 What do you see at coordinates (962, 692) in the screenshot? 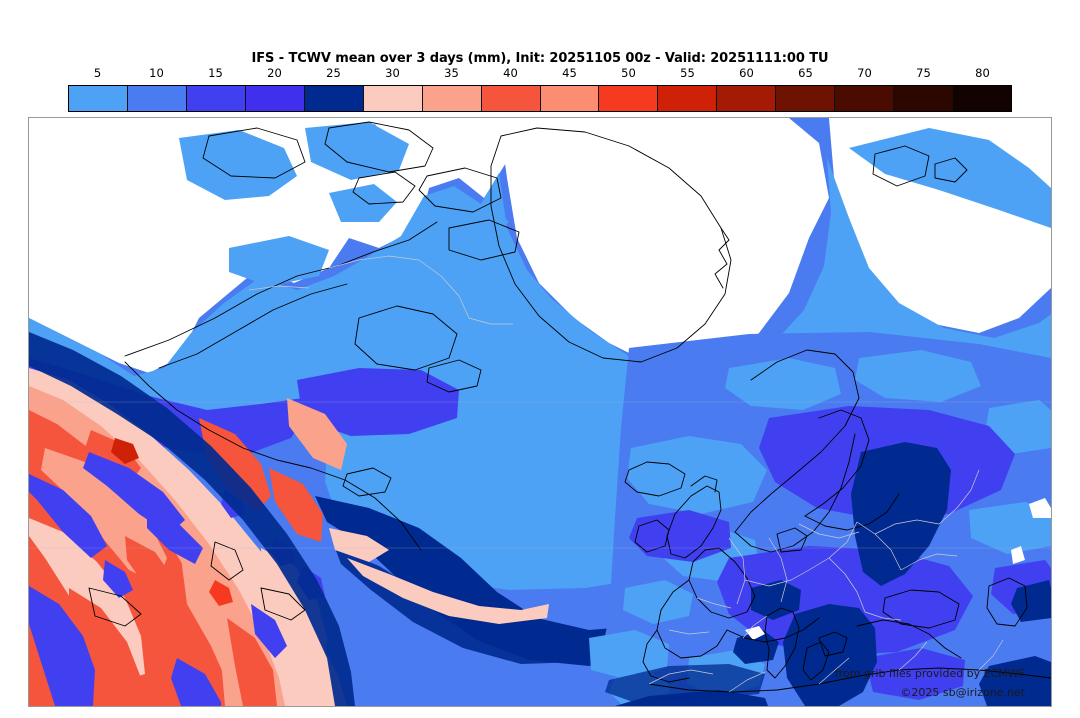
I see `attribution-copyright: ©2025 sb@irizone.net` at bounding box center [962, 692].